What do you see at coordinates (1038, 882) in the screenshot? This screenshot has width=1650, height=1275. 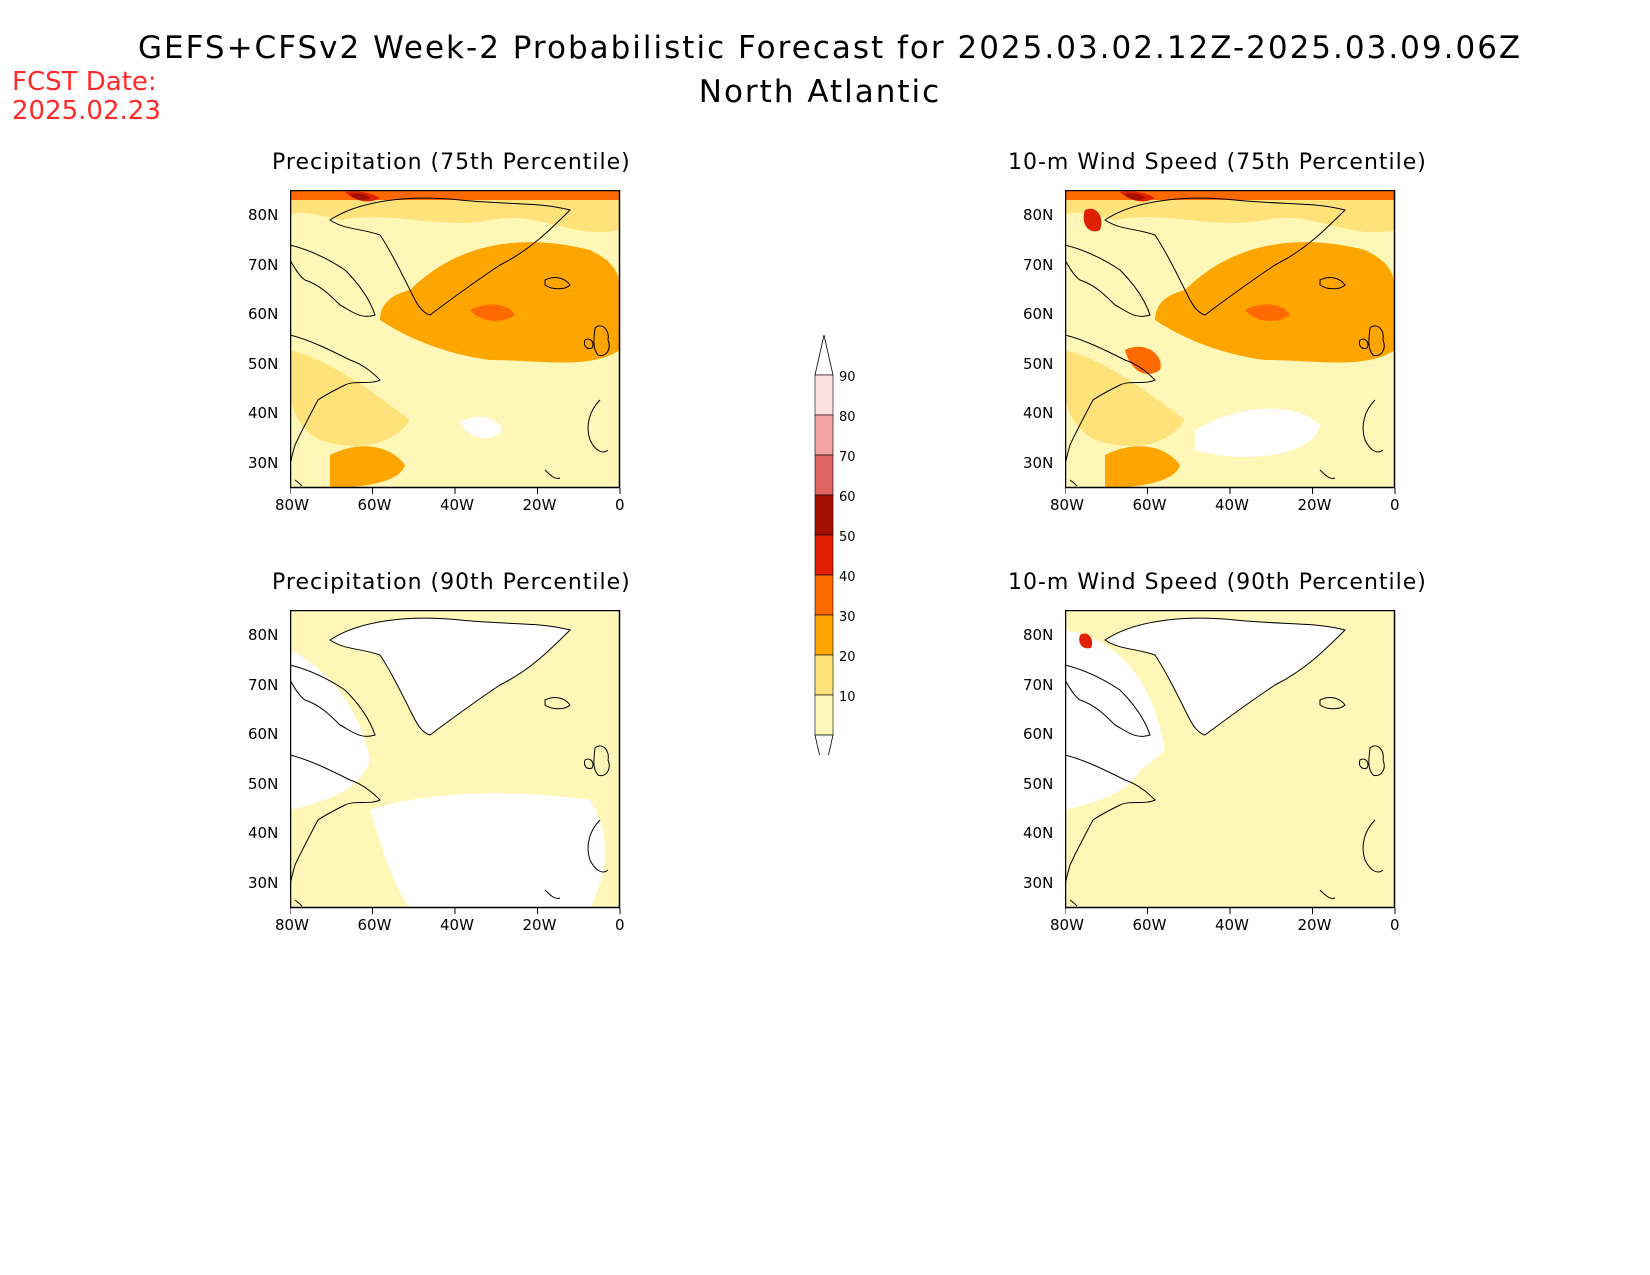 I see `map-wind90-lat-label-5: 30N` at bounding box center [1038, 882].